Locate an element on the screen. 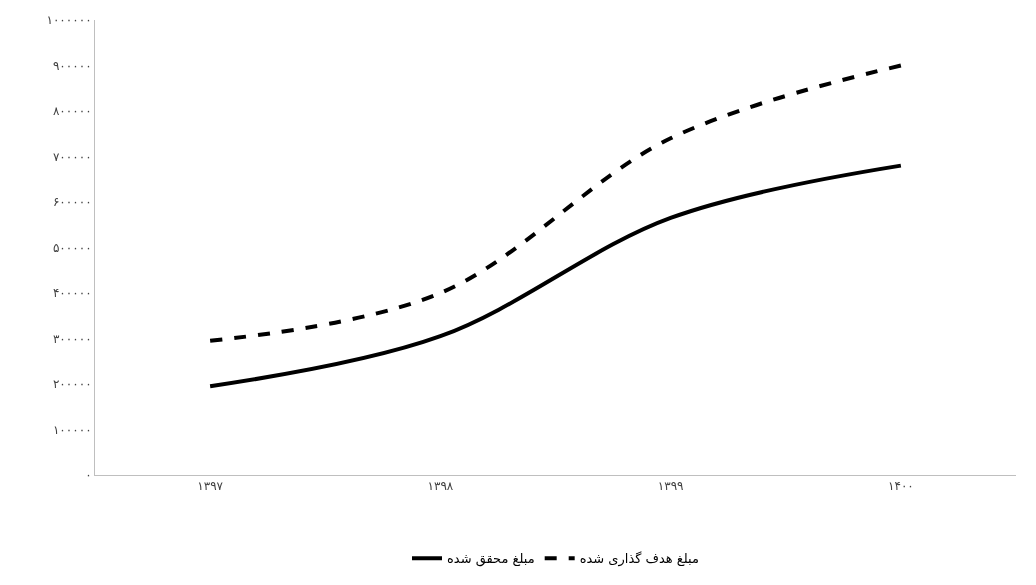  y-tick-label: ۶۰۰۰۰۰ is located at coordinates (72, 202).